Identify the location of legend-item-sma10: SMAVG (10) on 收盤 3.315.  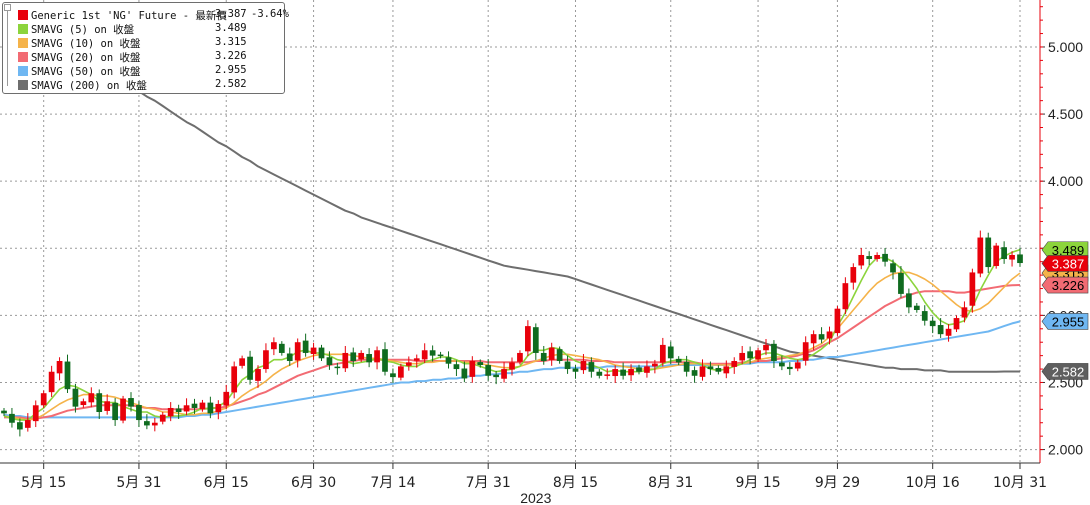
(143, 43).